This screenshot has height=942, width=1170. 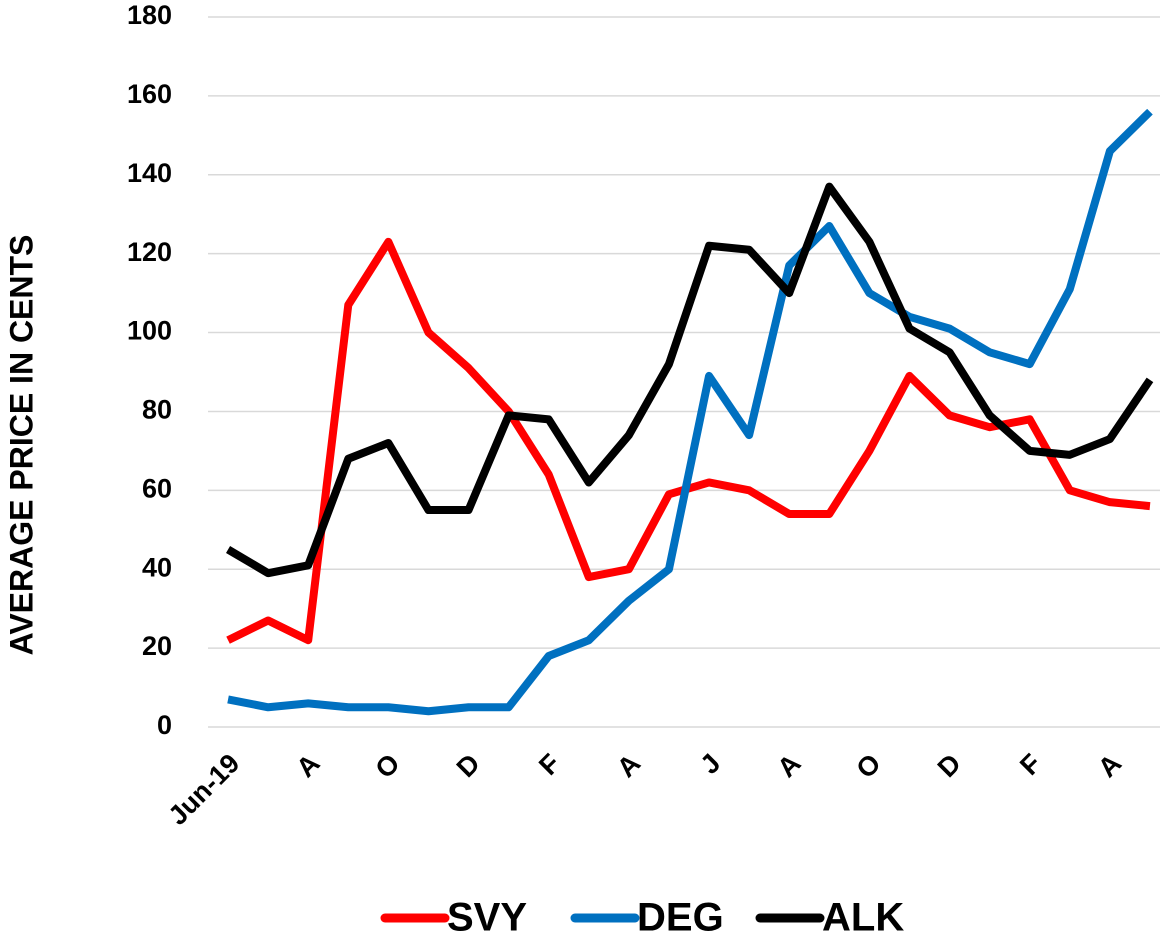 I want to click on legend-label: SVY, so click(x=487, y=918).